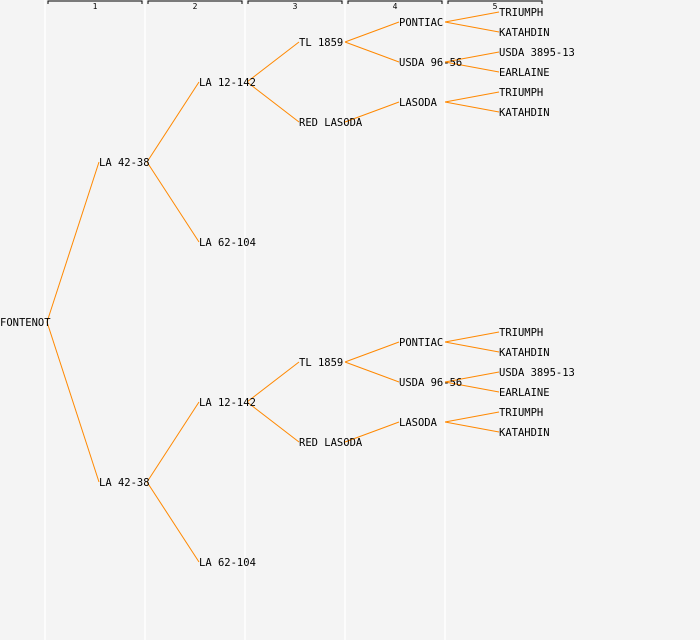  What do you see at coordinates (495, 6) in the screenshot?
I see `generation-header-5: 5` at bounding box center [495, 6].